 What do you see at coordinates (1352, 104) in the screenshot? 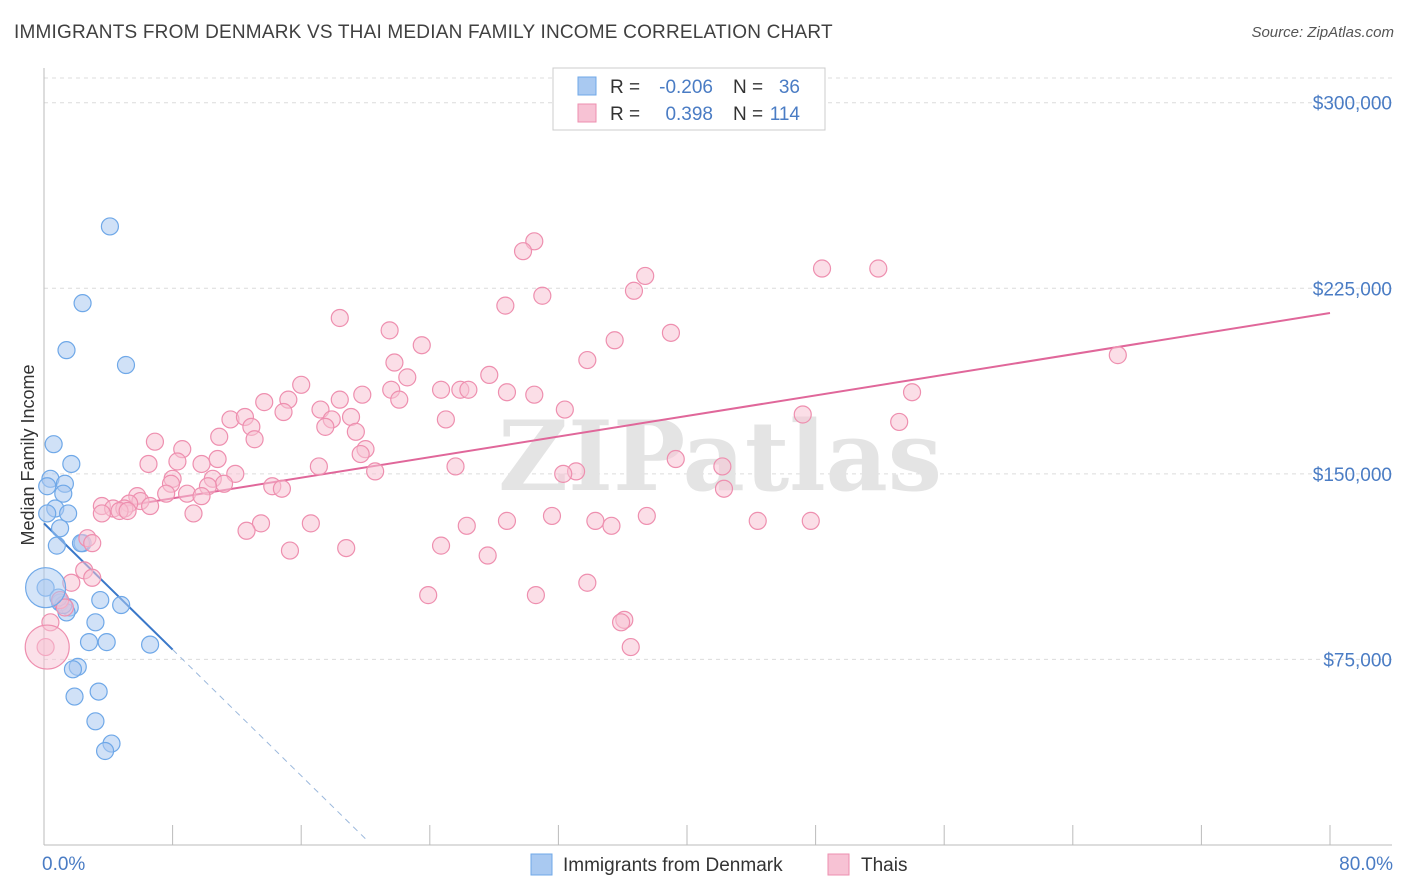
I see `y-tick-label-3: $300,000` at bounding box center [1352, 104].